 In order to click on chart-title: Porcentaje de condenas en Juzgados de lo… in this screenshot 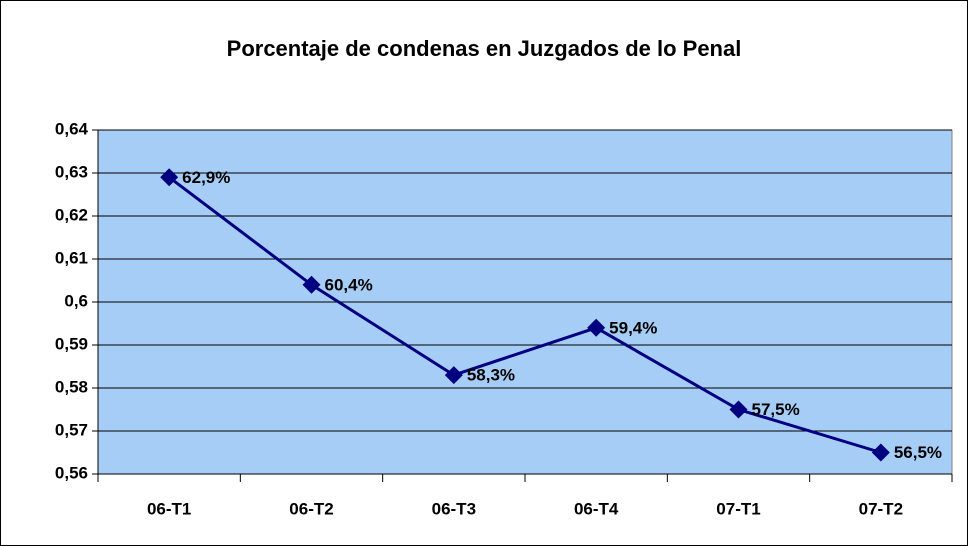, I will do `click(484, 48)`.